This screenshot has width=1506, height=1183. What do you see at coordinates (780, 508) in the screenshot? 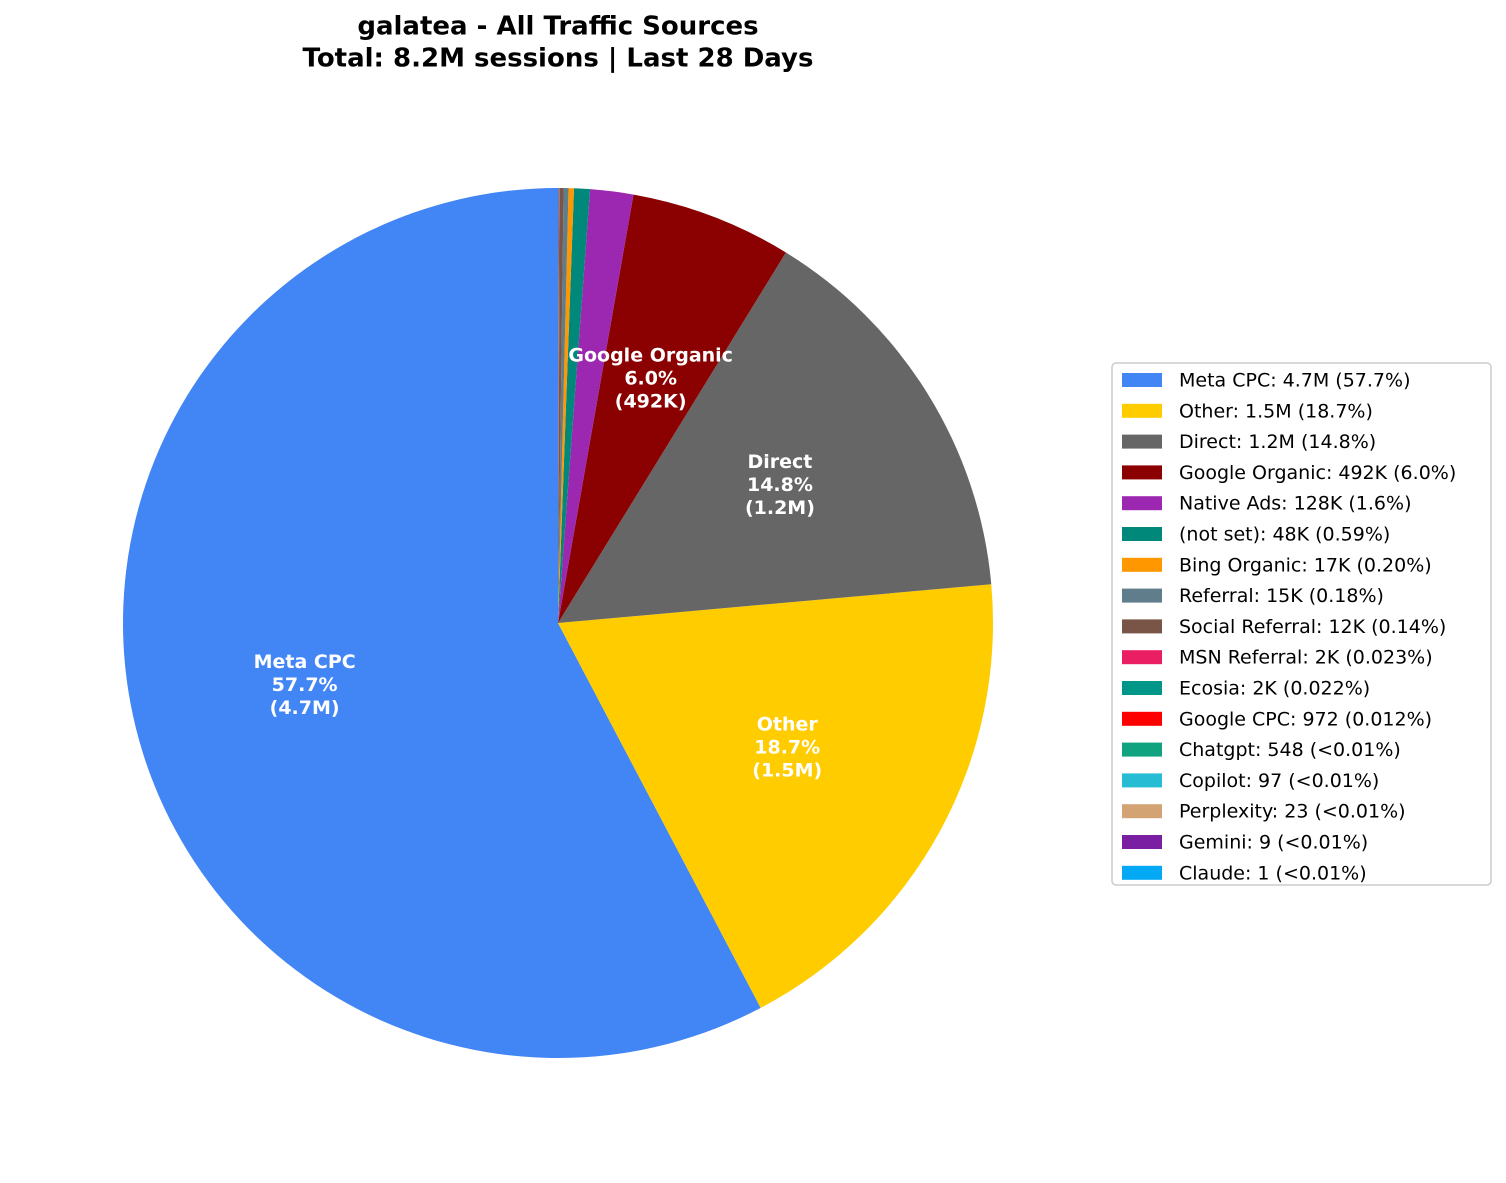
I see `slice-label: (1.2M)` at bounding box center [780, 508].